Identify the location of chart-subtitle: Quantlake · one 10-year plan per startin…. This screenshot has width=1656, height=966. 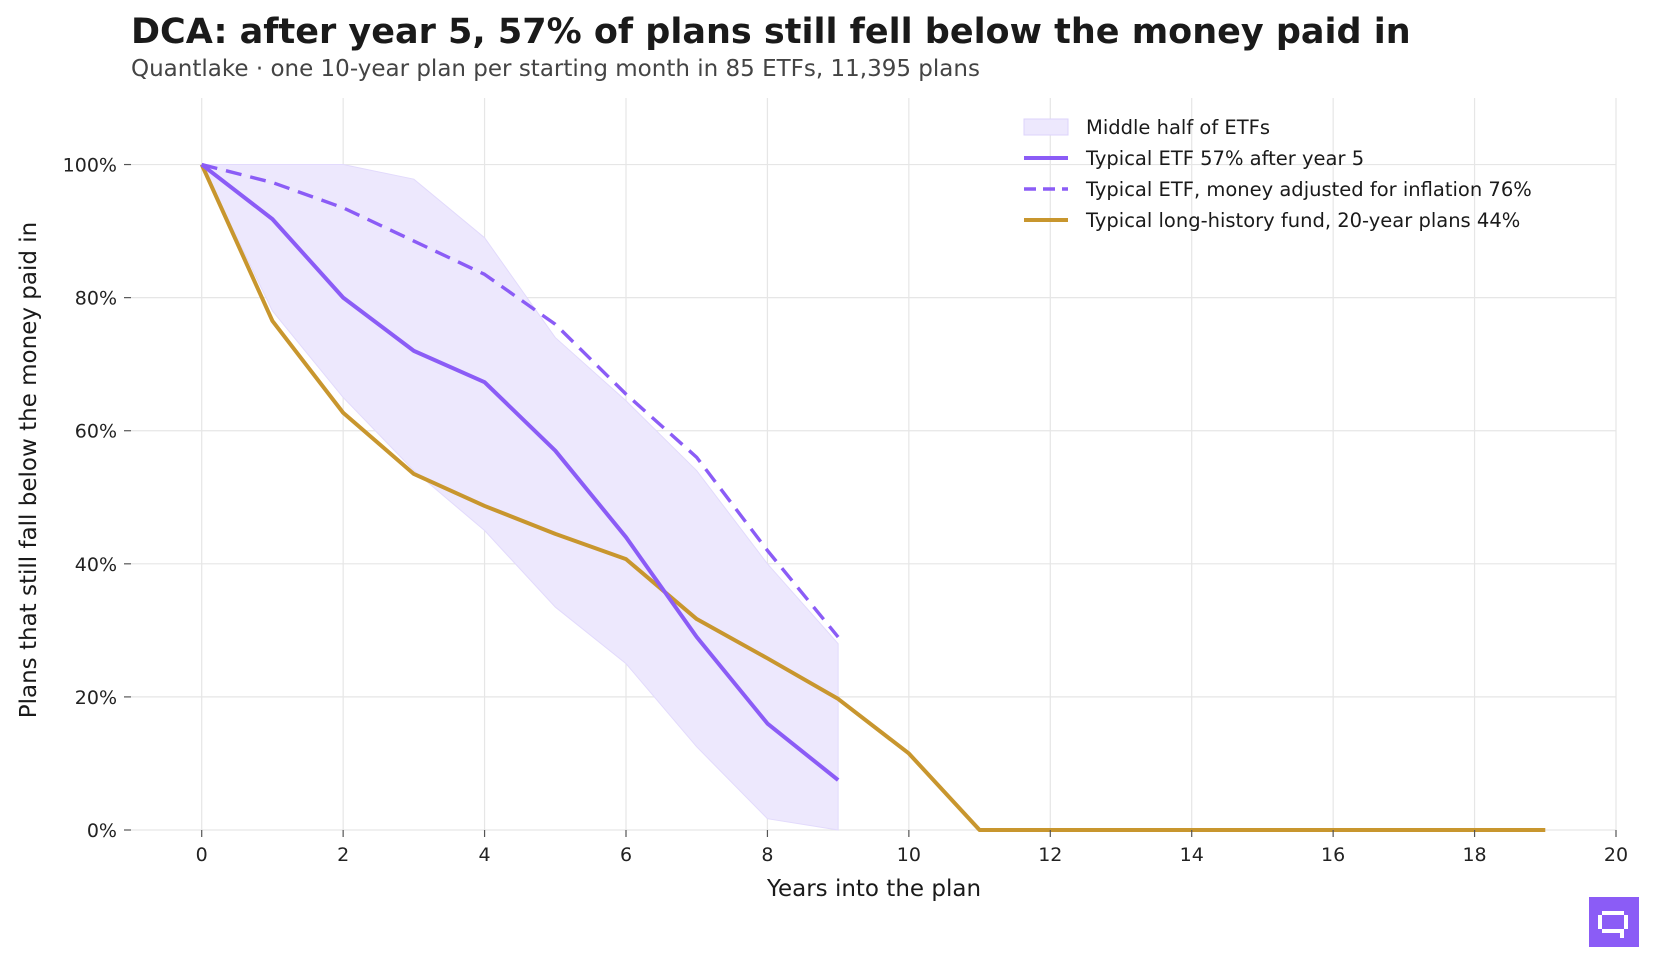
(555, 69).